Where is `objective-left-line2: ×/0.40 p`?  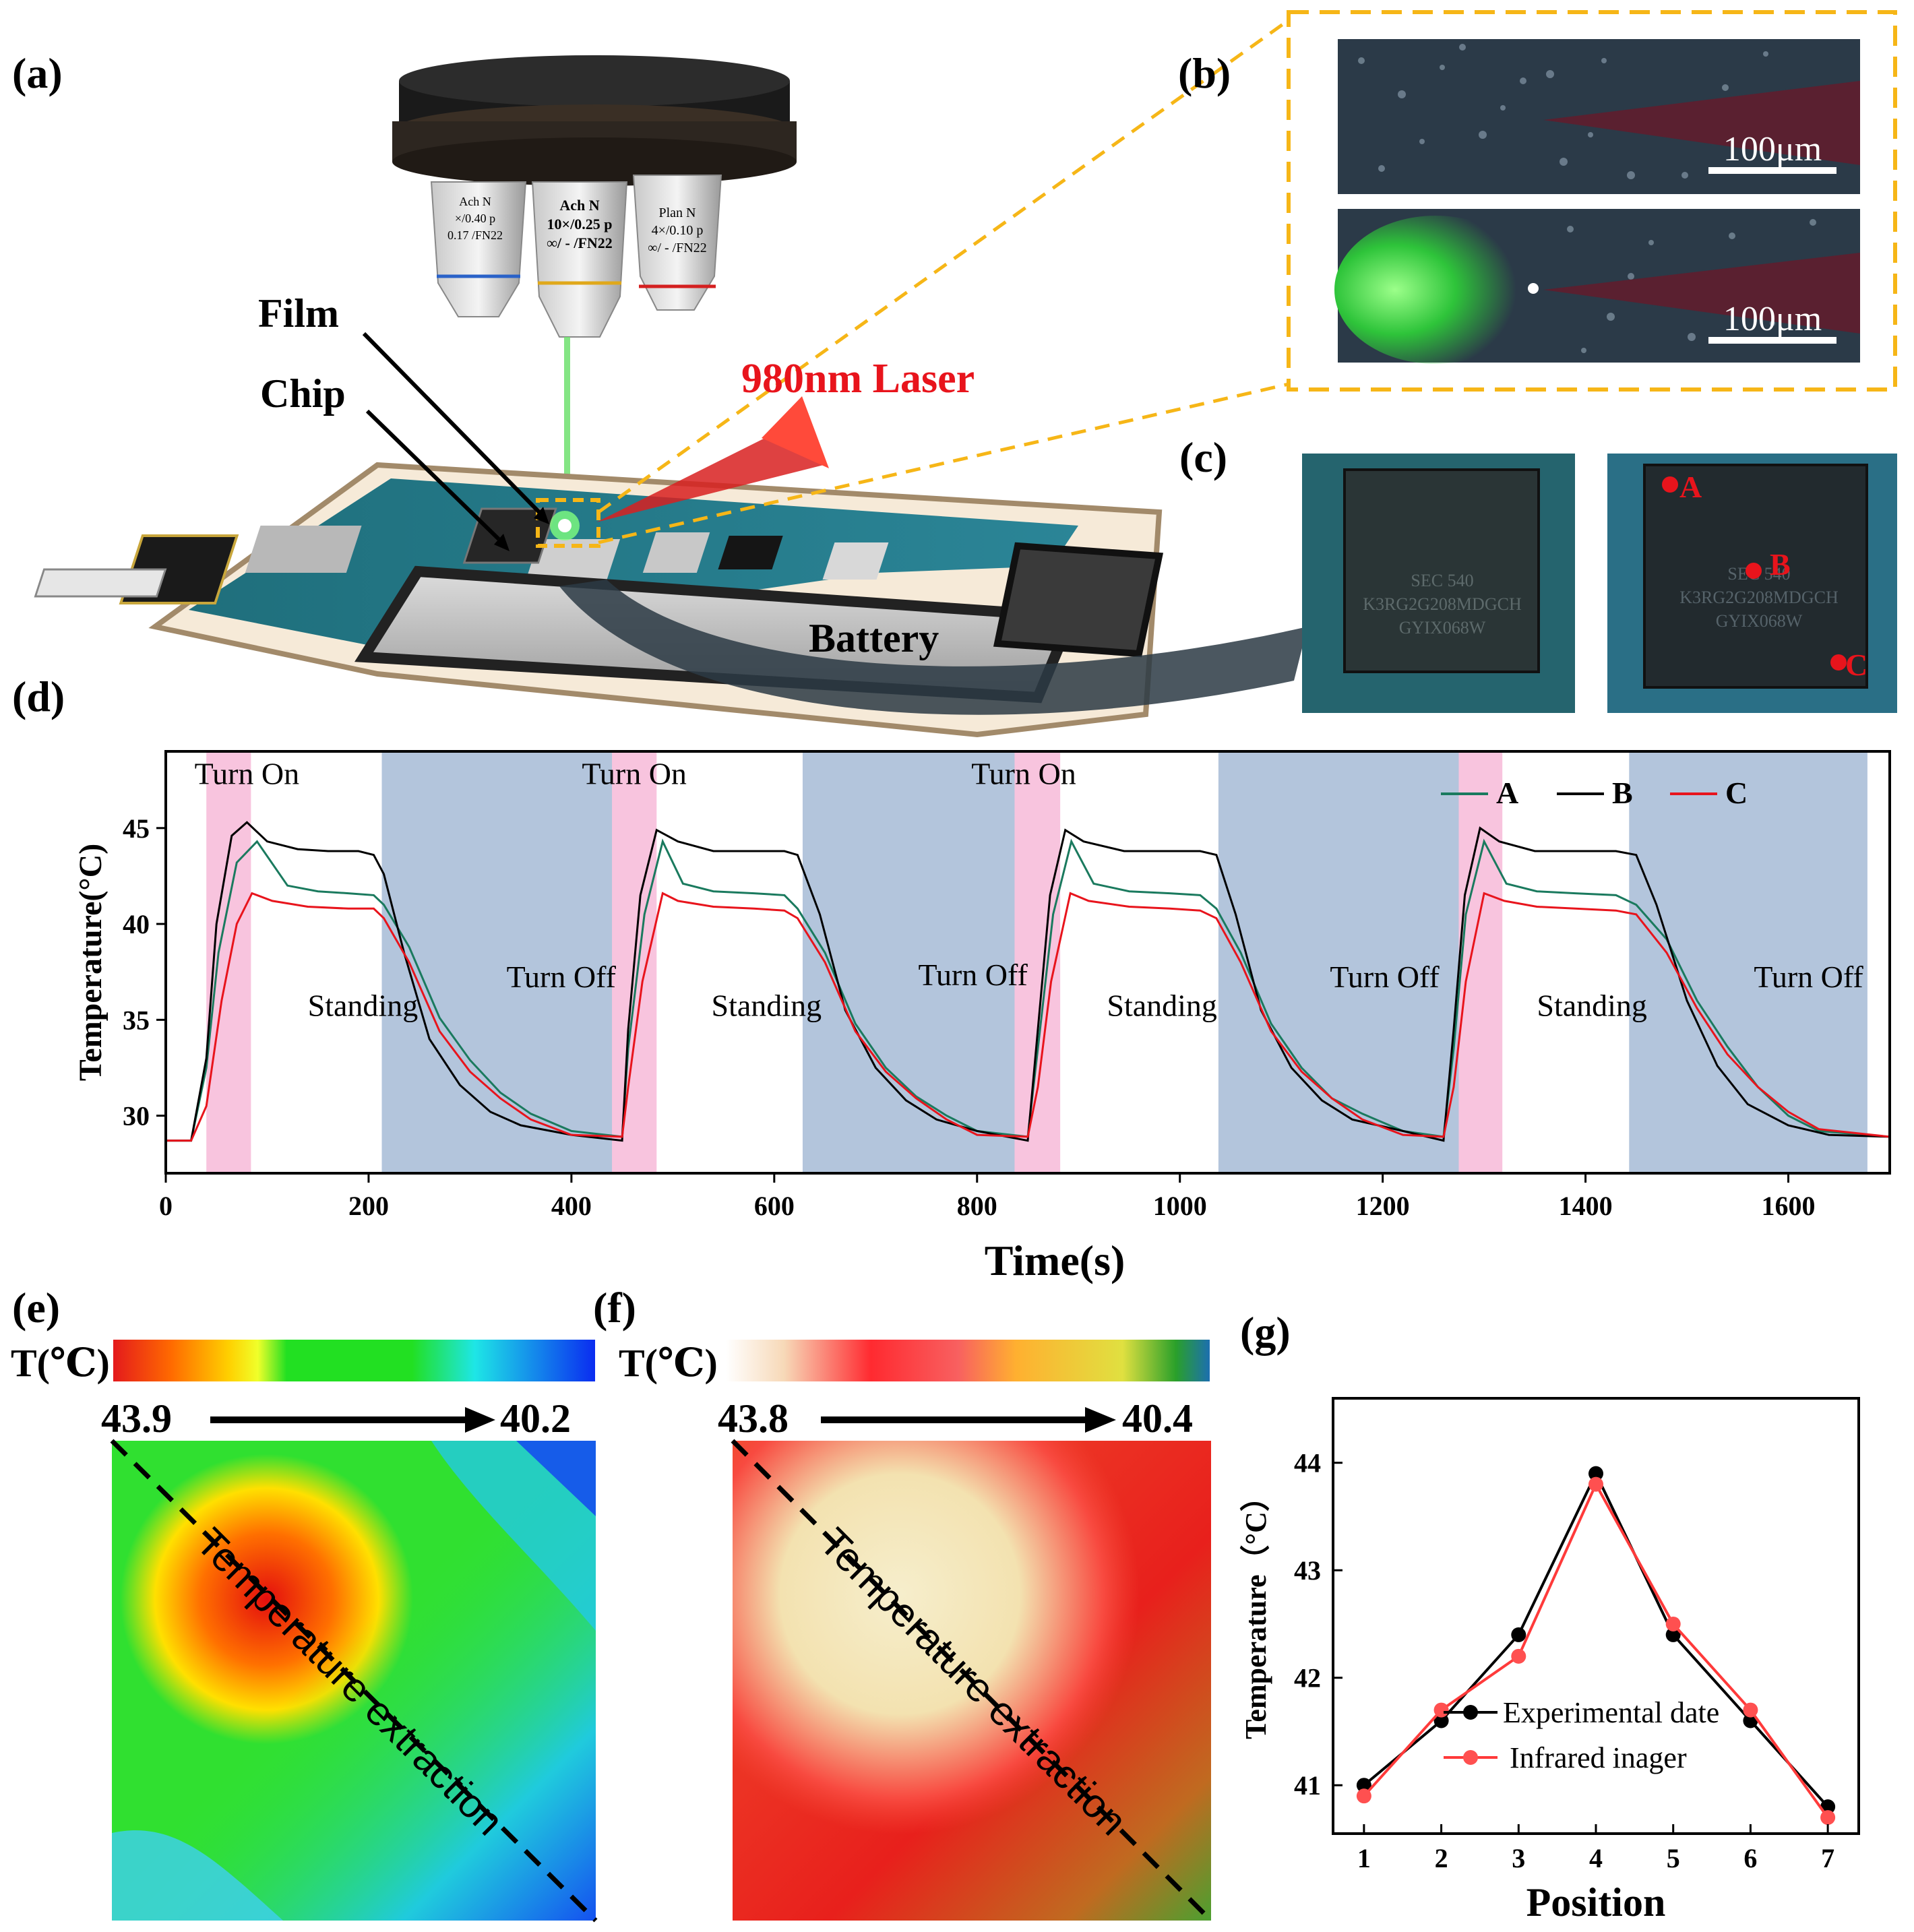 objective-left-line2: ×/0.40 p is located at coordinates (475, 218).